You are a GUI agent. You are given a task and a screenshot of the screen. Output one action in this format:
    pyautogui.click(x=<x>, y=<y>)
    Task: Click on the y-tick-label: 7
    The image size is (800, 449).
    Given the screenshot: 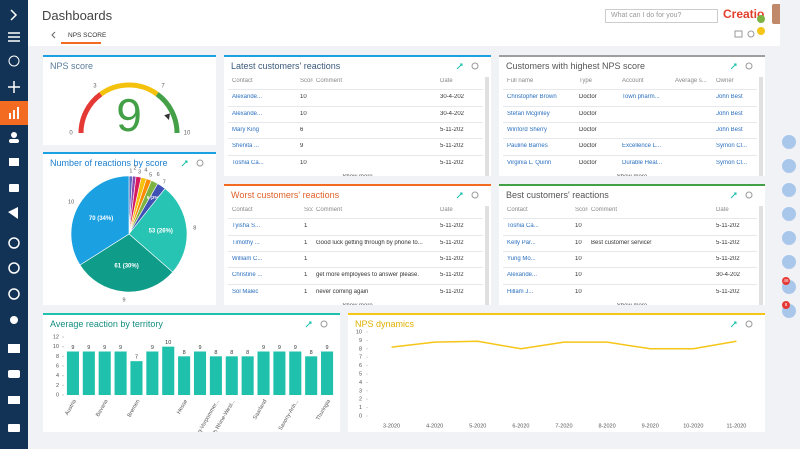 What is the action you would take?
    pyautogui.click(x=360, y=358)
    